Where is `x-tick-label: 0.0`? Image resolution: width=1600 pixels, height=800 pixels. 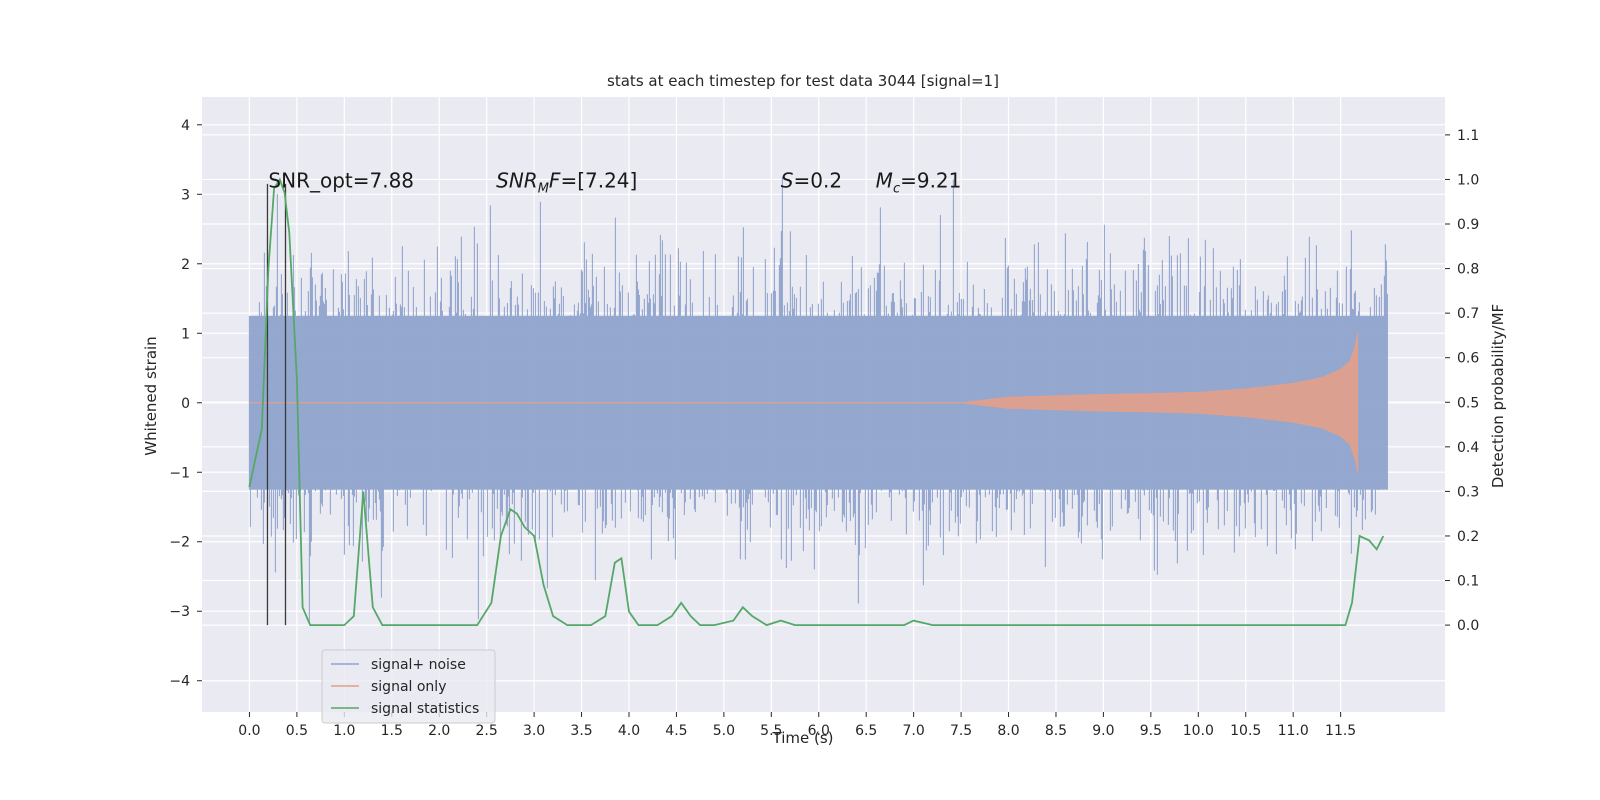
x-tick-label: 0.0 is located at coordinates (249, 731).